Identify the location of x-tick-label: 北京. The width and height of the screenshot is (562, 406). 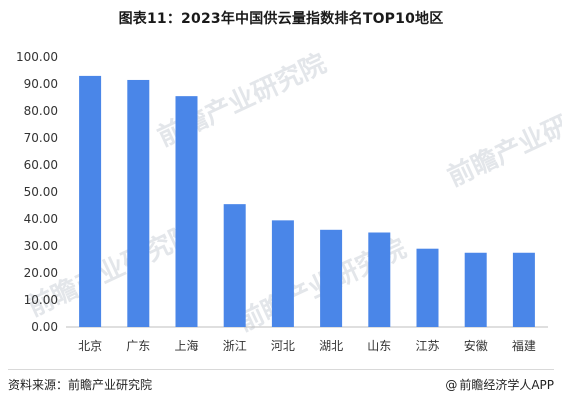
(90, 346).